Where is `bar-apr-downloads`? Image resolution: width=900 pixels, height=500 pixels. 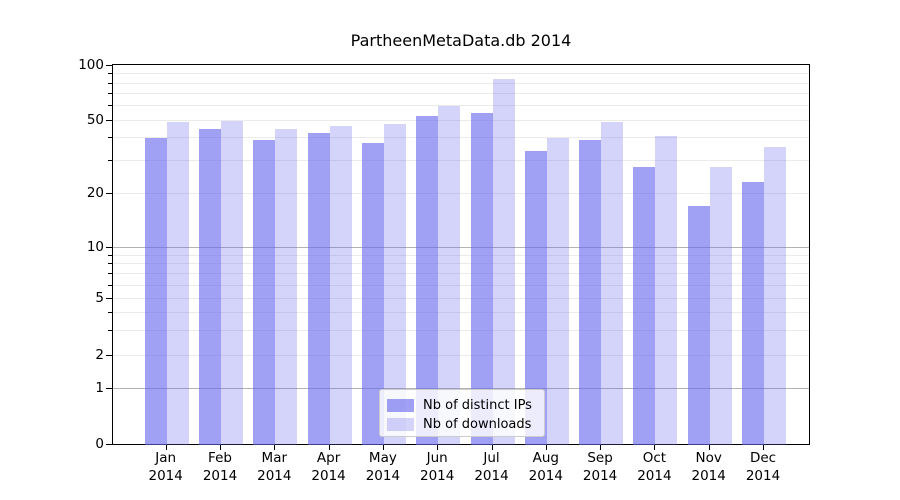
bar-apr-downloads is located at coordinates (340, 285).